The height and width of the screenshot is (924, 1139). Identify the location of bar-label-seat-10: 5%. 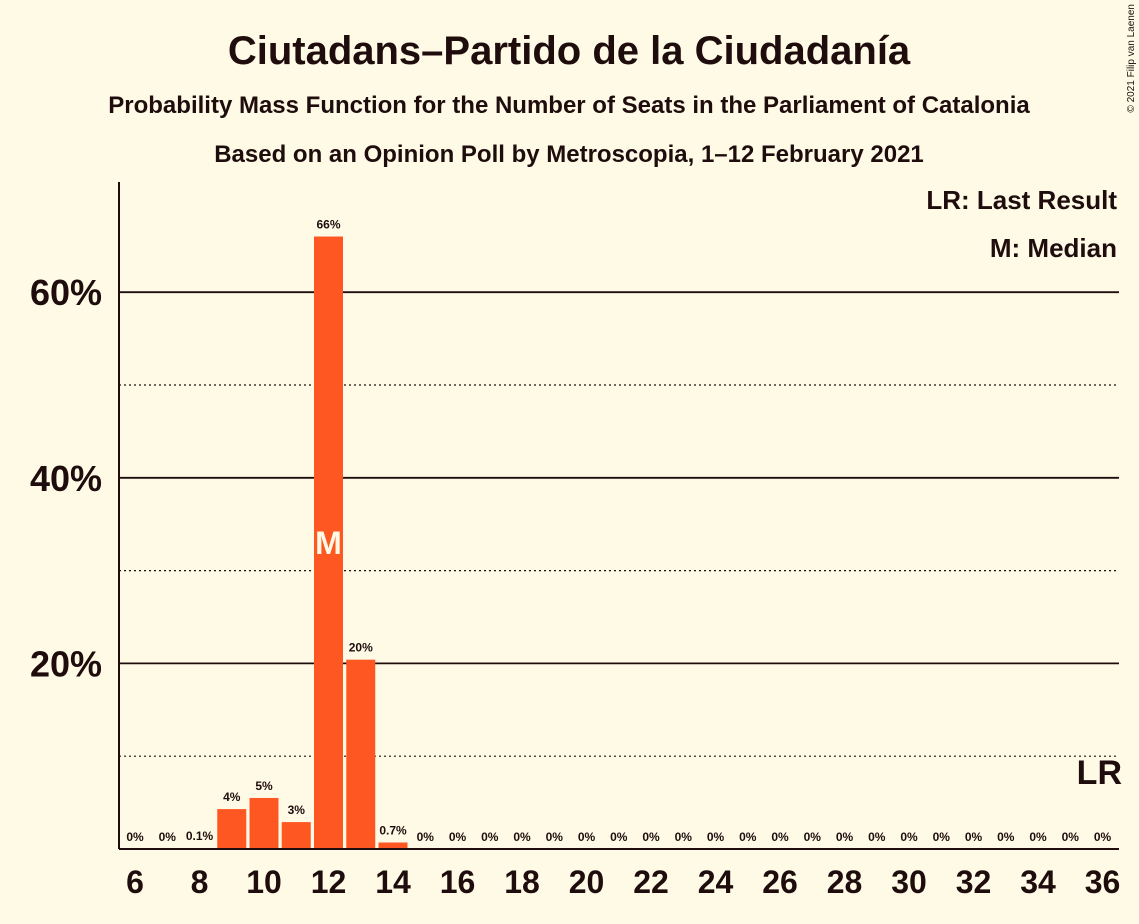
(264, 786).